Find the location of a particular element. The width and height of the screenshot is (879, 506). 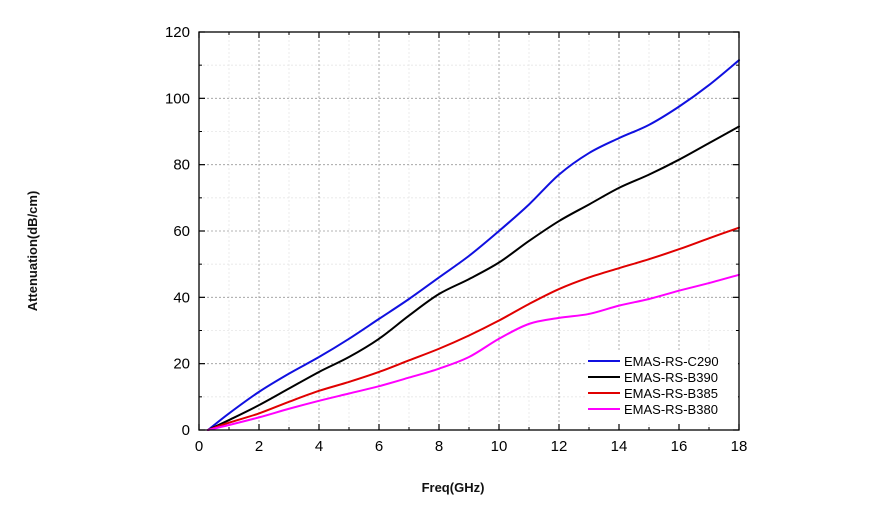

y-tick-label: 60 is located at coordinates (181, 231).